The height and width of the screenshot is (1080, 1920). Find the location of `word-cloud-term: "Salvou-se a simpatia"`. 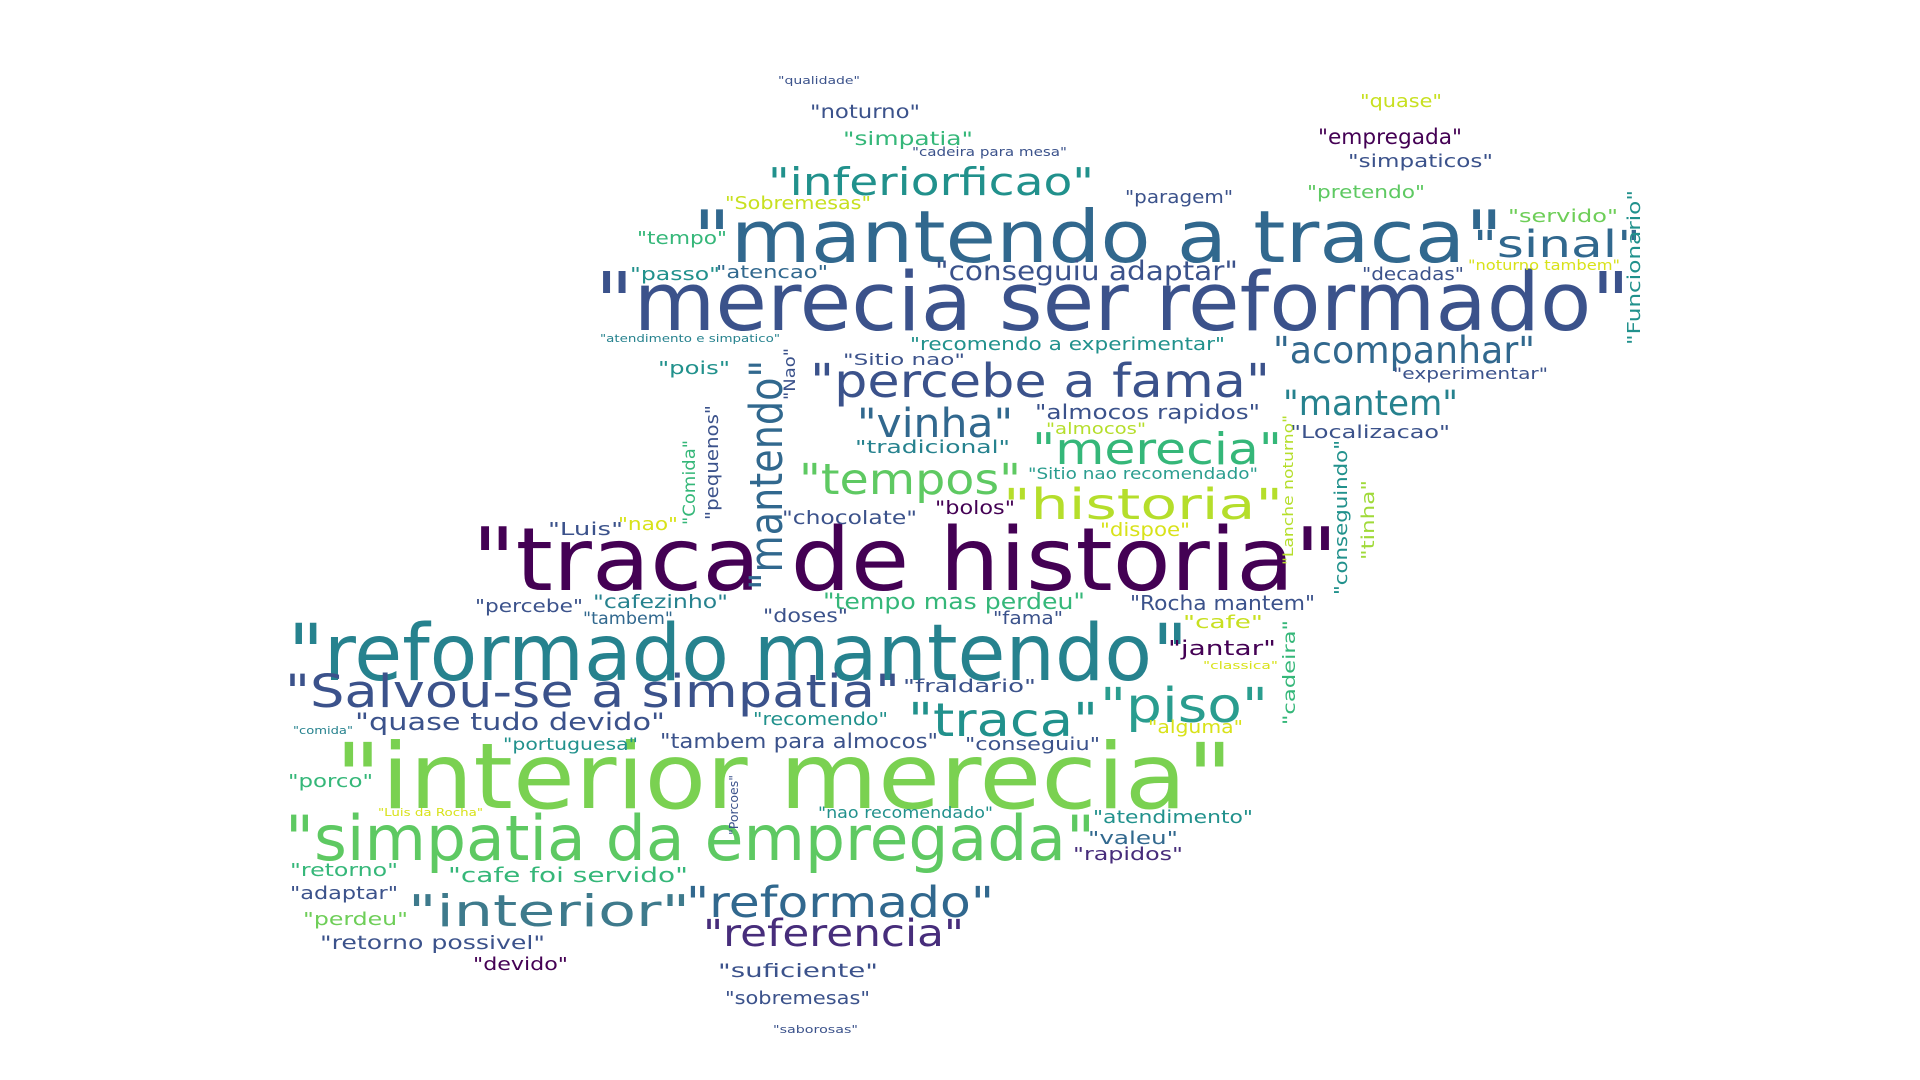

word-cloud-term: "Salvou-se a simpatia" is located at coordinates (592, 691).